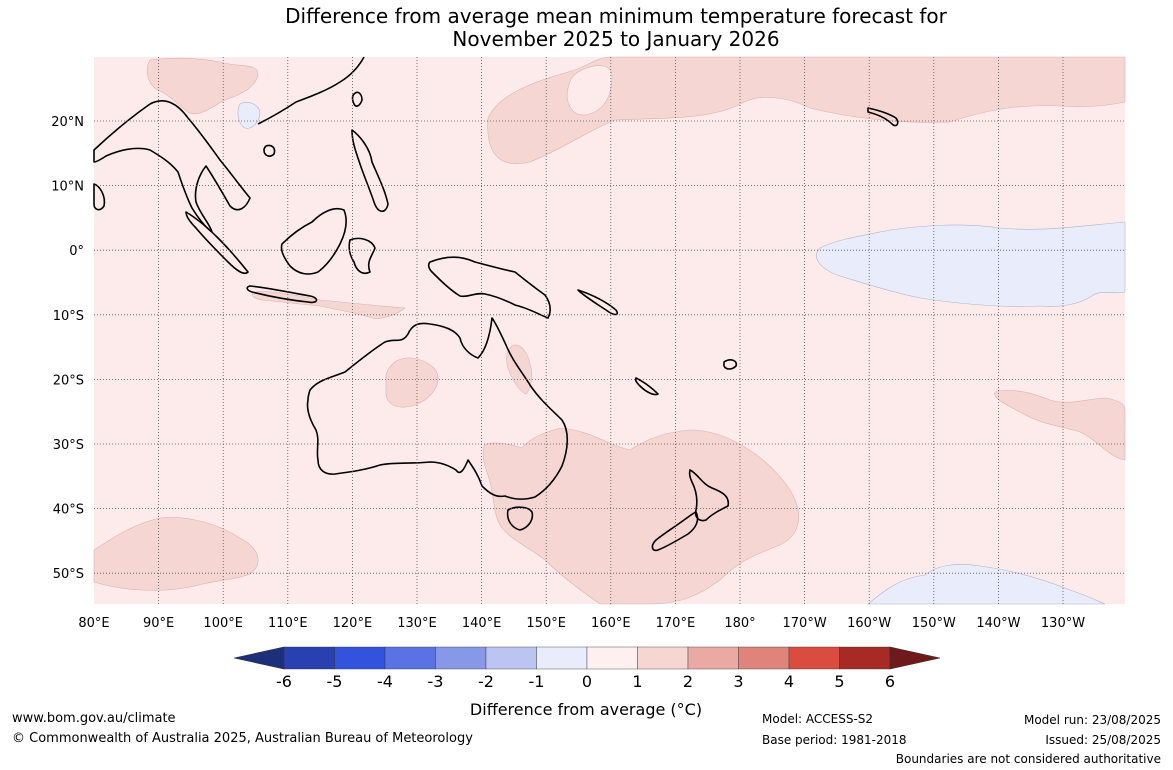  I want to click on longitude-label: 80°E, so click(93, 623).